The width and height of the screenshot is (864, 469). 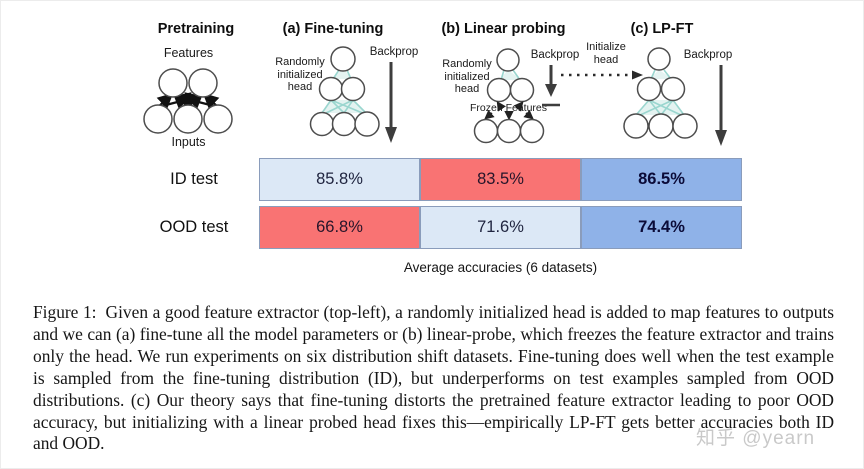 What do you see at coordinates (503, 29) in the screenshot?
I see `linear-probing-title: (b) Linear probing` at bounding box center [503, 29].